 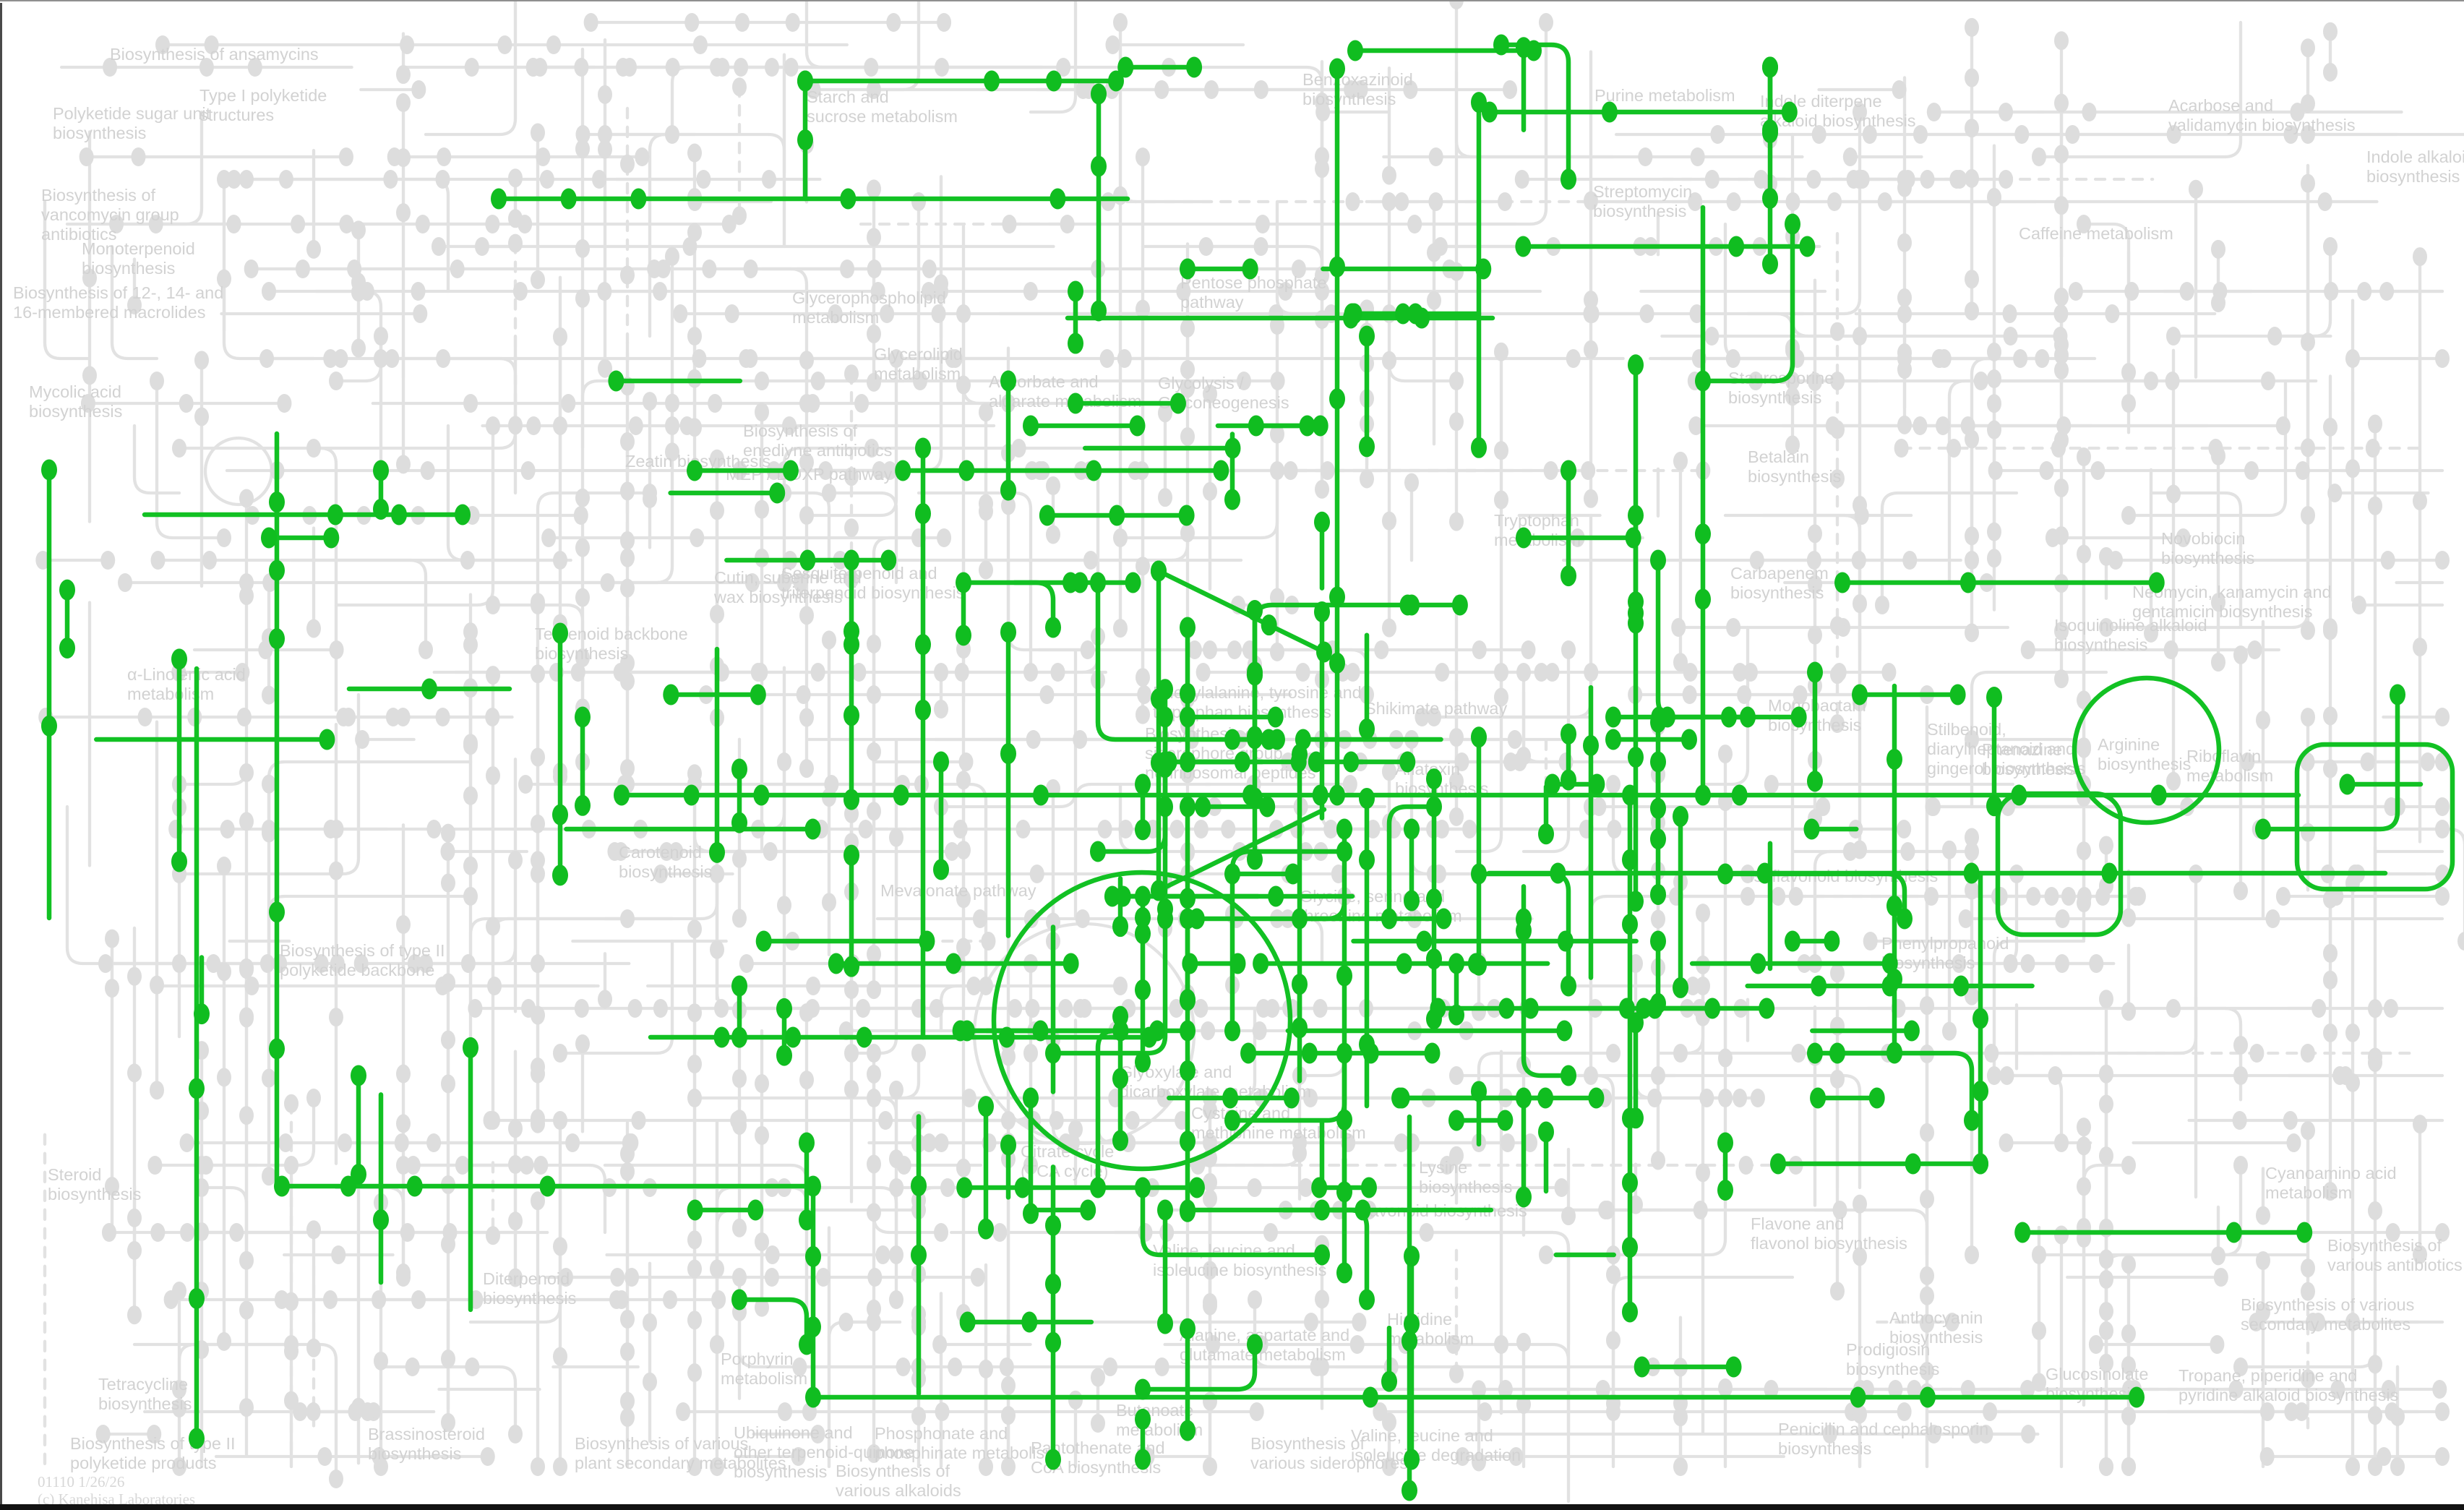 I want to click on pathway-label: Pentose phosphate pathway, so click(x=1254, y=292).